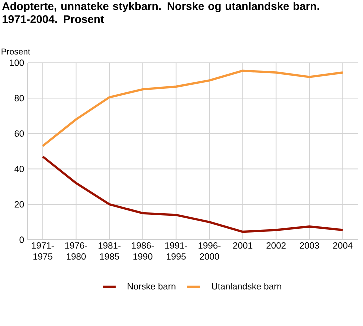  Describe the element at coordinates (177, 251) in the screenshot. I see `x-tick-label: 1991-1995` at that location.